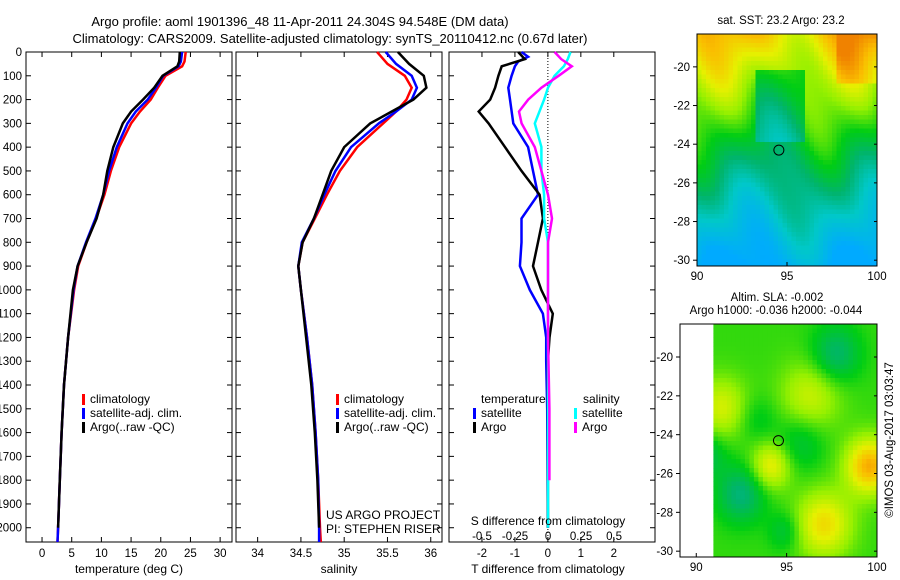 The width and height of the screenshot is (900, 580). I want to click on map-y-tick-label: -24, so click(681, 145).